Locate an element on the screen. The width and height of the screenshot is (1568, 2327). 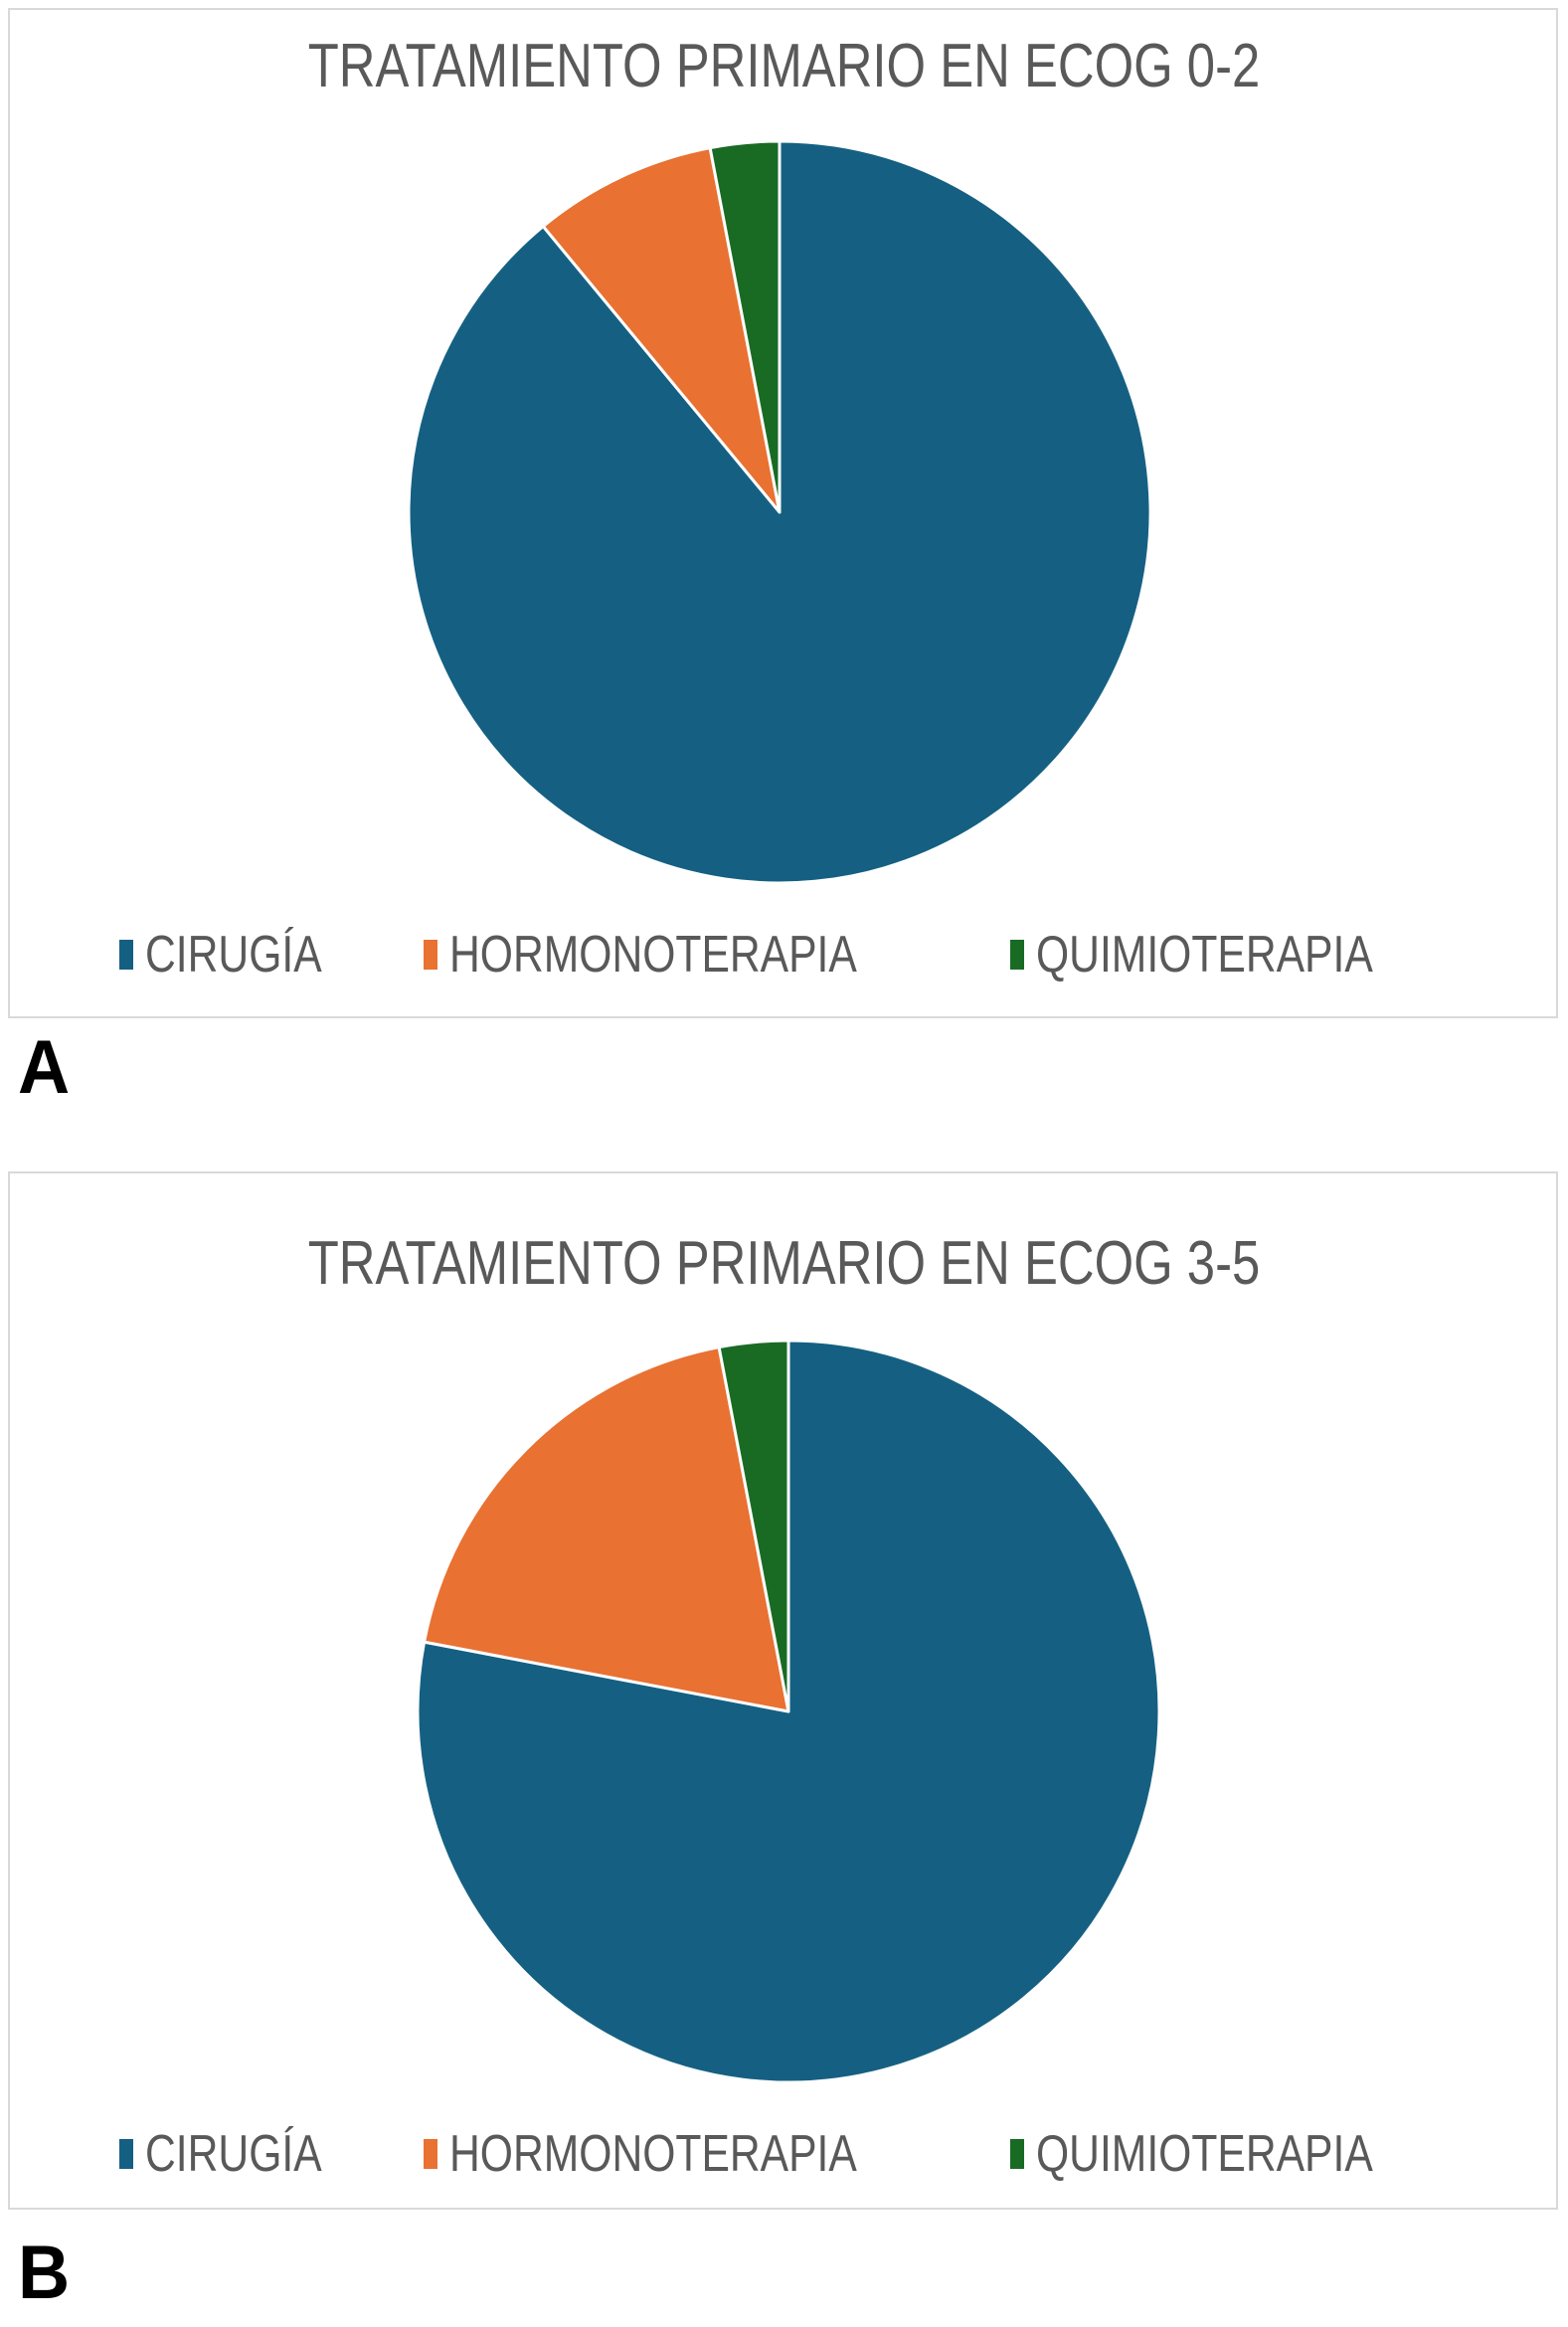
legend-ecog-0-2: CIRUGÍA HORMONOTERAPIA QUIMIOTERAPIA is located at coordinates (783, 954).